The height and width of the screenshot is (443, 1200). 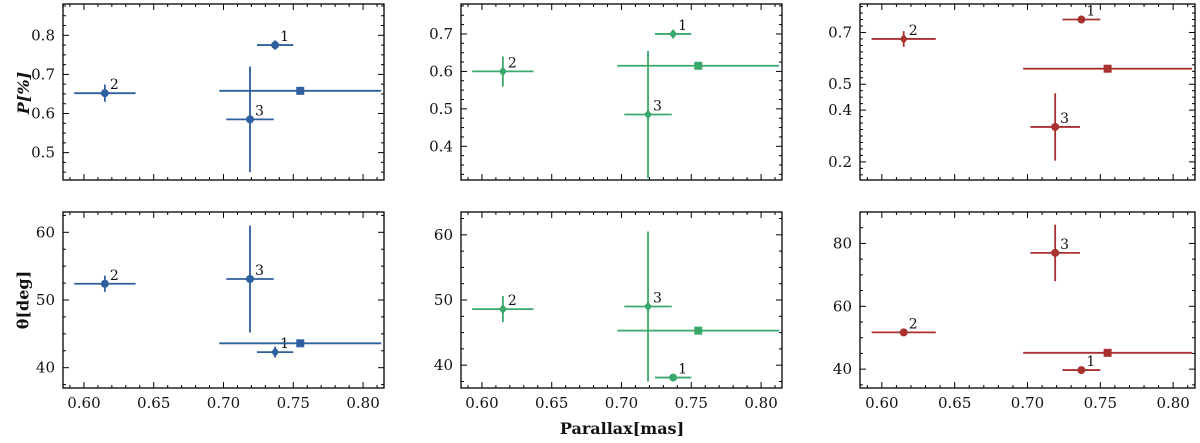 I want to click on panel-green-pol: 0.4 0.5 0.6 0.7 1 2 3, so click(x=606, y=92).